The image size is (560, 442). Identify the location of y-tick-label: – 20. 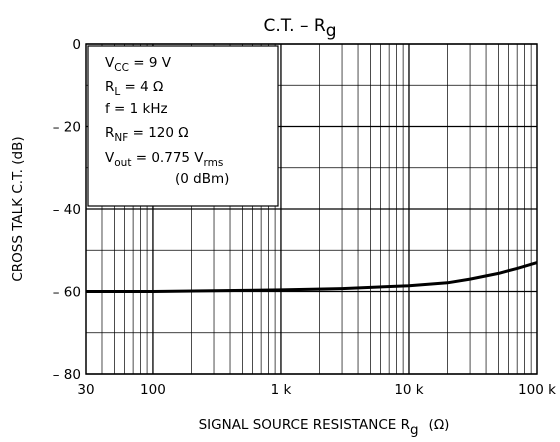
(67, 128).